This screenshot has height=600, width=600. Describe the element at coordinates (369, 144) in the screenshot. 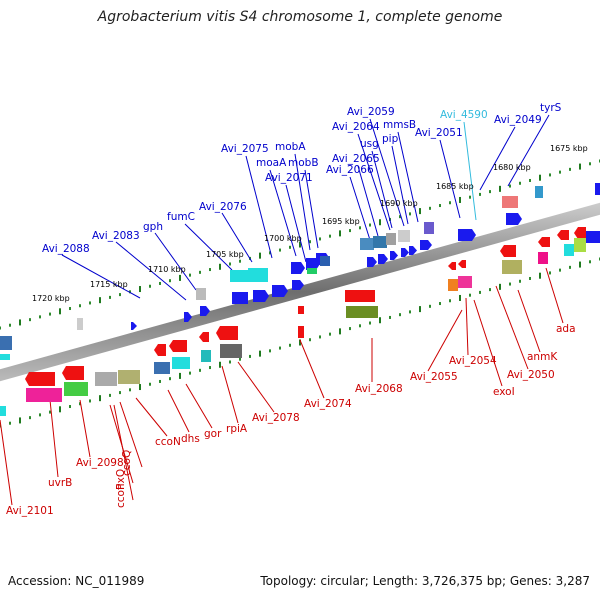

I see `gene-label: usg` at that location.